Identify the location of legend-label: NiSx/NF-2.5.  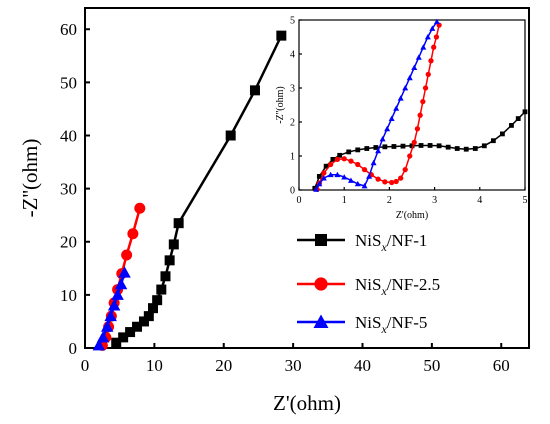
(397, 286).